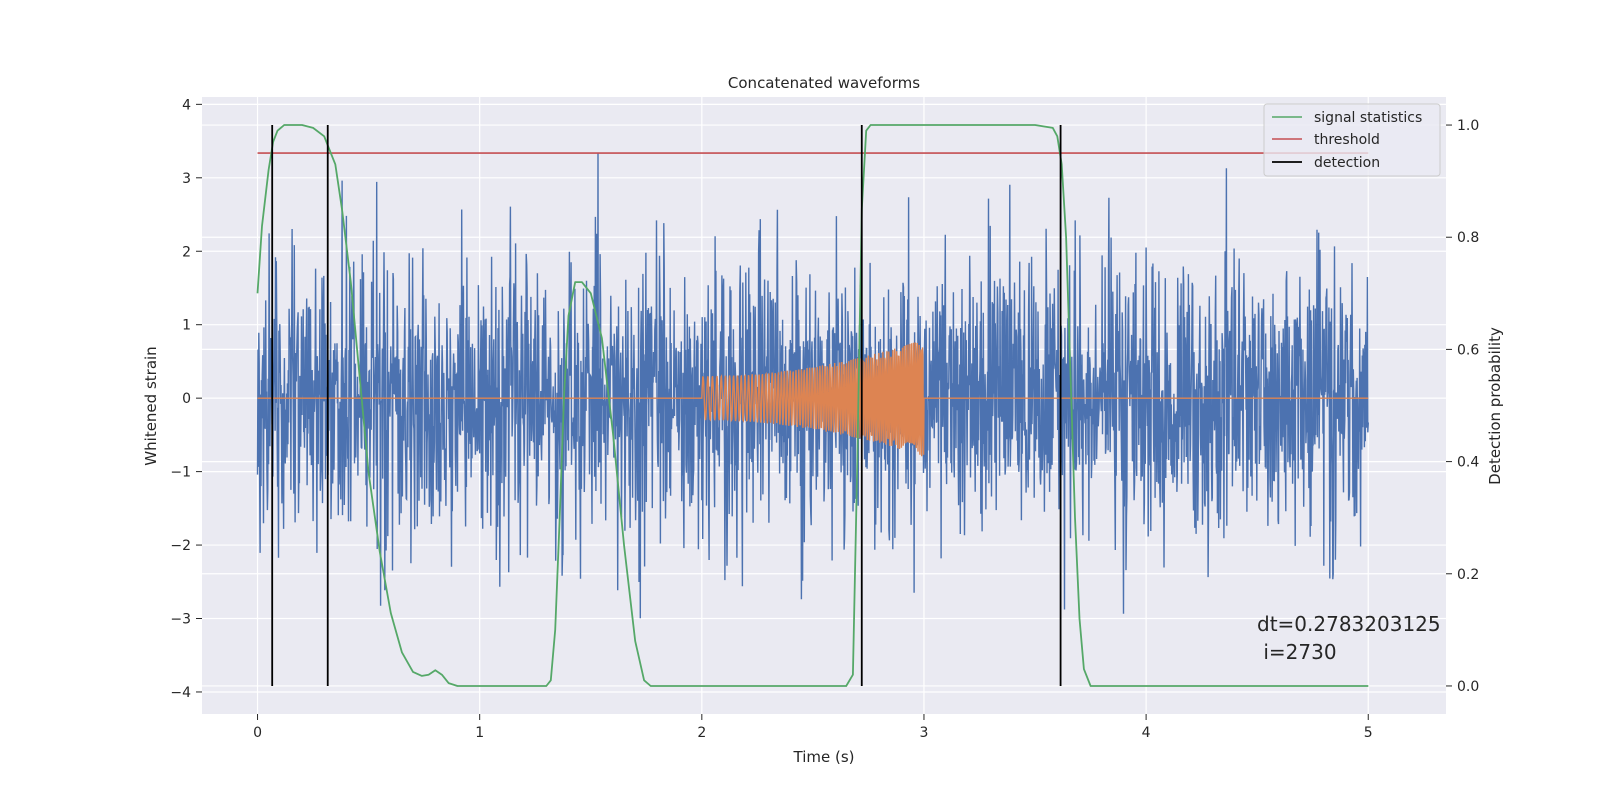 The height and width of the screenshot is (800, 1600). What do you see at coordinates (1468, 687) in the screenshot?
I see `y-right-tick-label: 0.0` at bounding box center [1468, 687].